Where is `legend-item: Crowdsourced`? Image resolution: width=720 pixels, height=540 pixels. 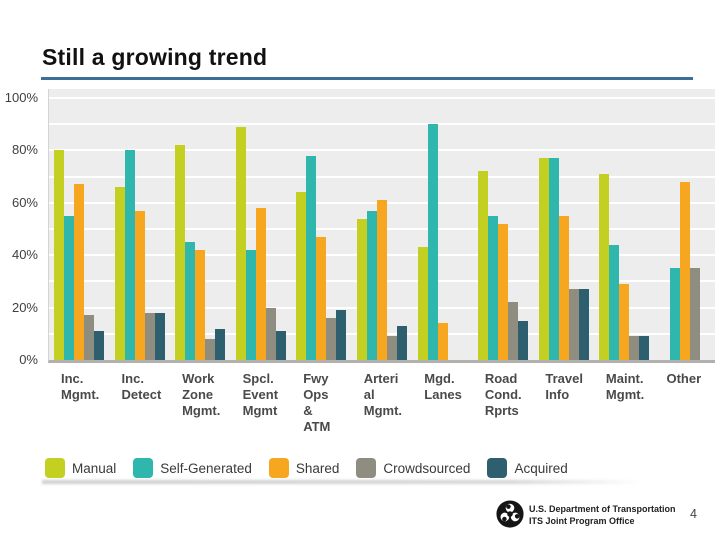
legend-item: Crowdsourced is located at coordinates (413, 468).